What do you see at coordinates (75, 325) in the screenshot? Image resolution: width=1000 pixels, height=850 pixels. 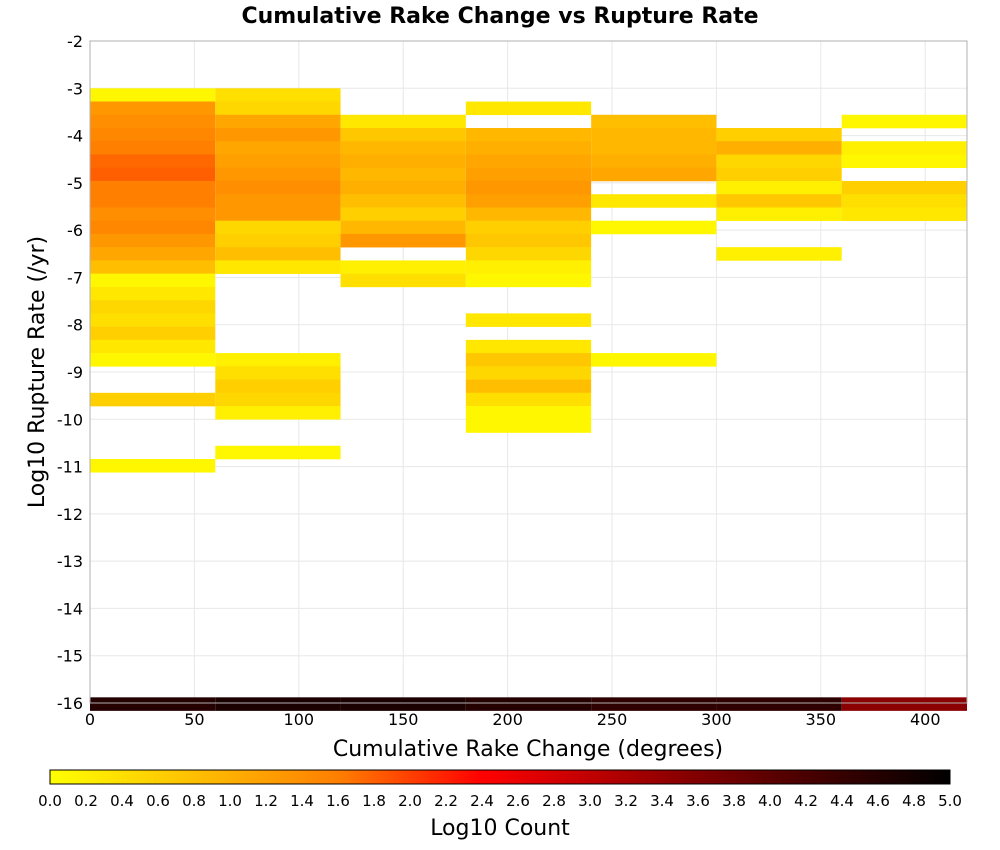 I see `y-tick-label: -8` at bounding box center [75, 325].